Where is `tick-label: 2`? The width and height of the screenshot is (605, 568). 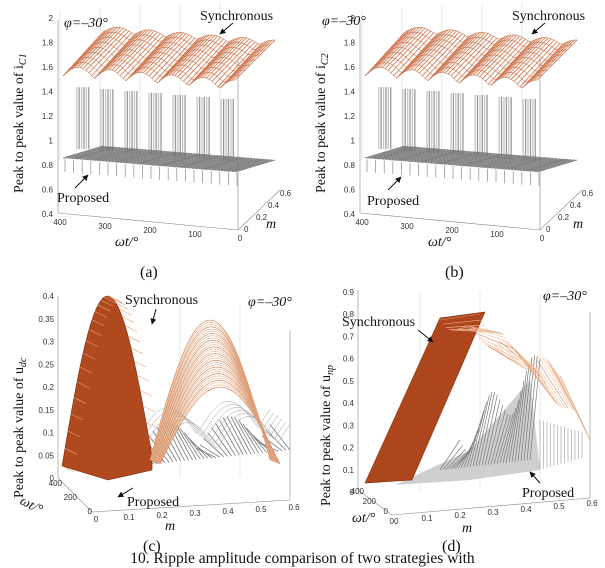
tick-label: 2 is located at coordinates (51, 18).